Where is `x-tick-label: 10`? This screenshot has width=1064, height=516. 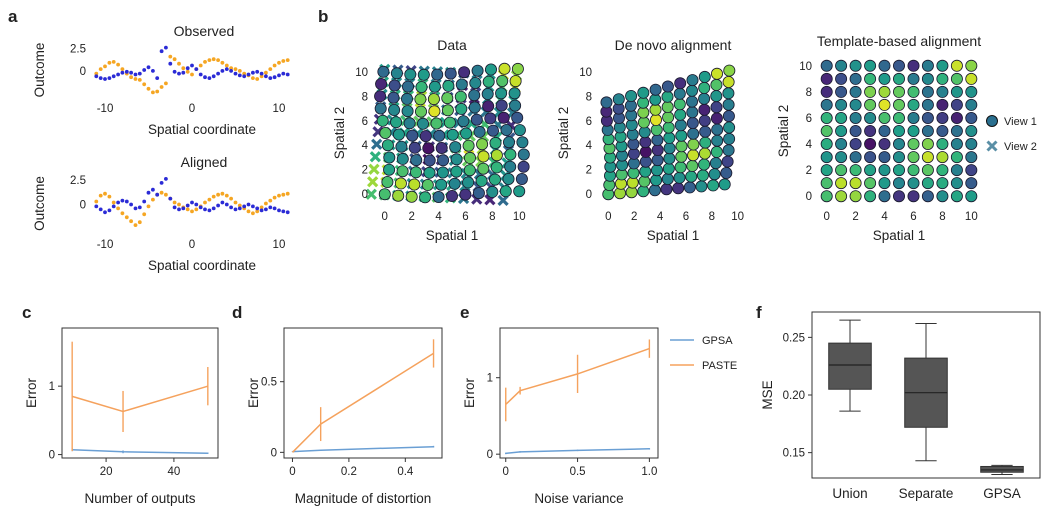
x-tick-label: 10 is located at coordinates (279, 245).